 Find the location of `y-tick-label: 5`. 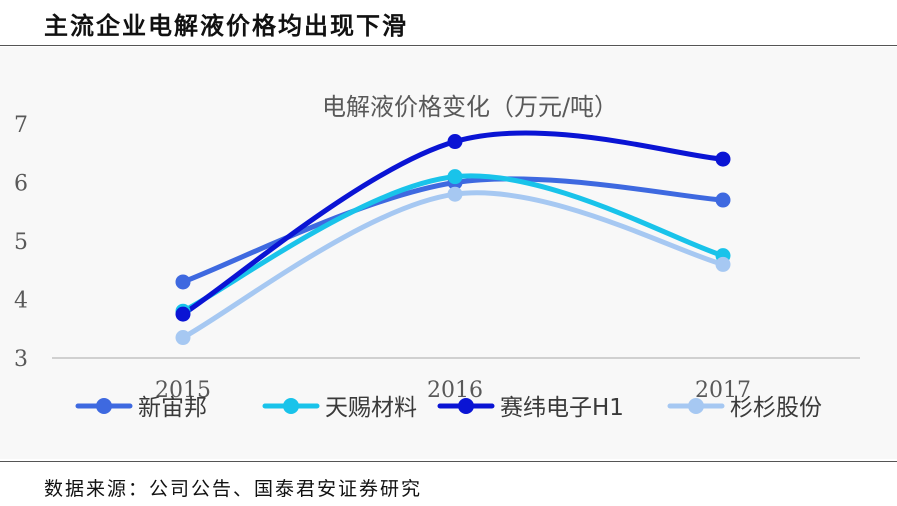

y-tick-label: 5 is located at coordinates (21, 242).